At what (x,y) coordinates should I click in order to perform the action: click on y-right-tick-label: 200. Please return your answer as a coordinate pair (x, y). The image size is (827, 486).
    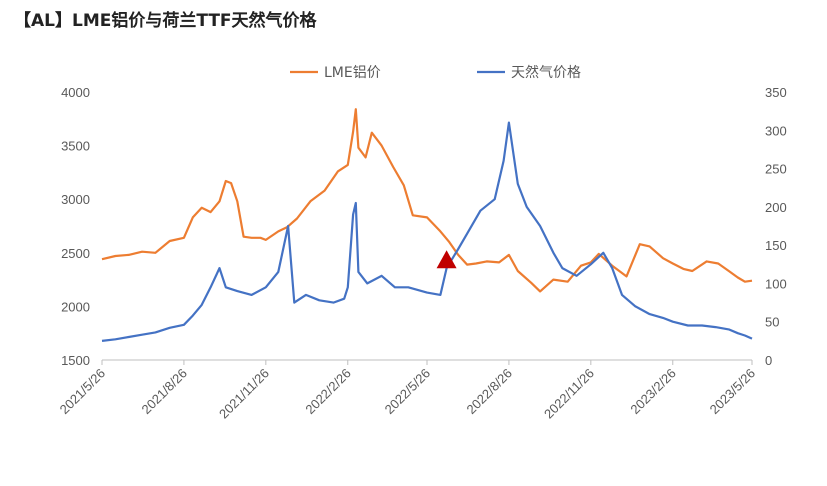
    Looking at the image, I should click on (776, 207).